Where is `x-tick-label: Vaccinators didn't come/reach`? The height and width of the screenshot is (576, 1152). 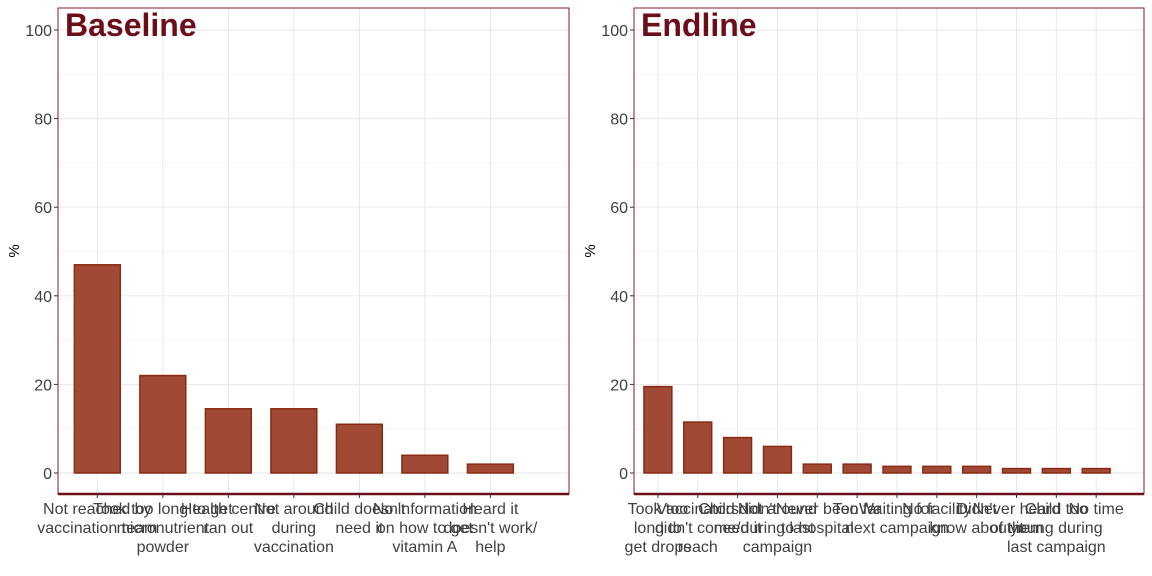
x-tick-label: Vaccinators didn't come/reach is located at coordinates (698, 528).